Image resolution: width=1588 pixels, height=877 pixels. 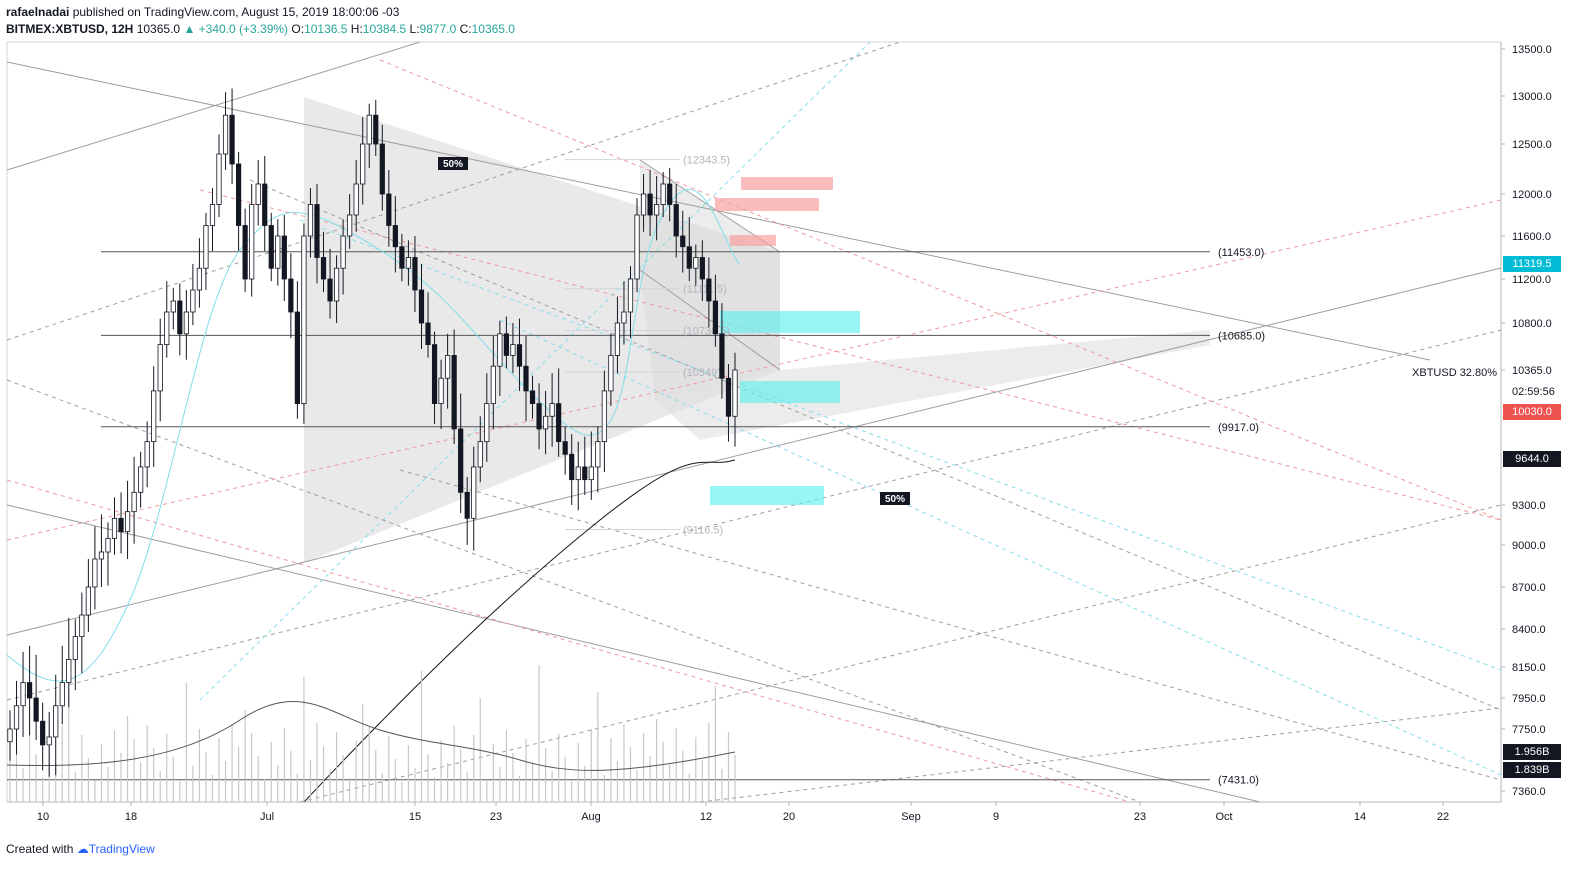 I want to click on author-name: rafaelnadai, so click(x=38, y=12).